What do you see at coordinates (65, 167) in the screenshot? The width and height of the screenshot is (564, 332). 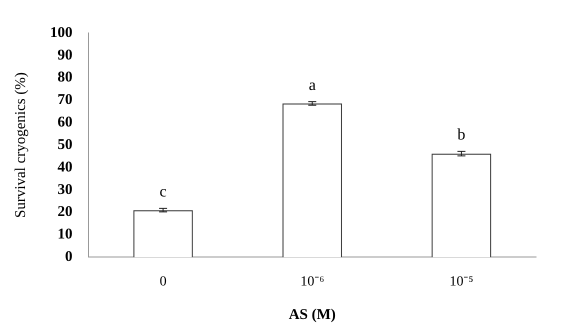 I see `y-tick-label: 40` at bounding box center [65, 167].